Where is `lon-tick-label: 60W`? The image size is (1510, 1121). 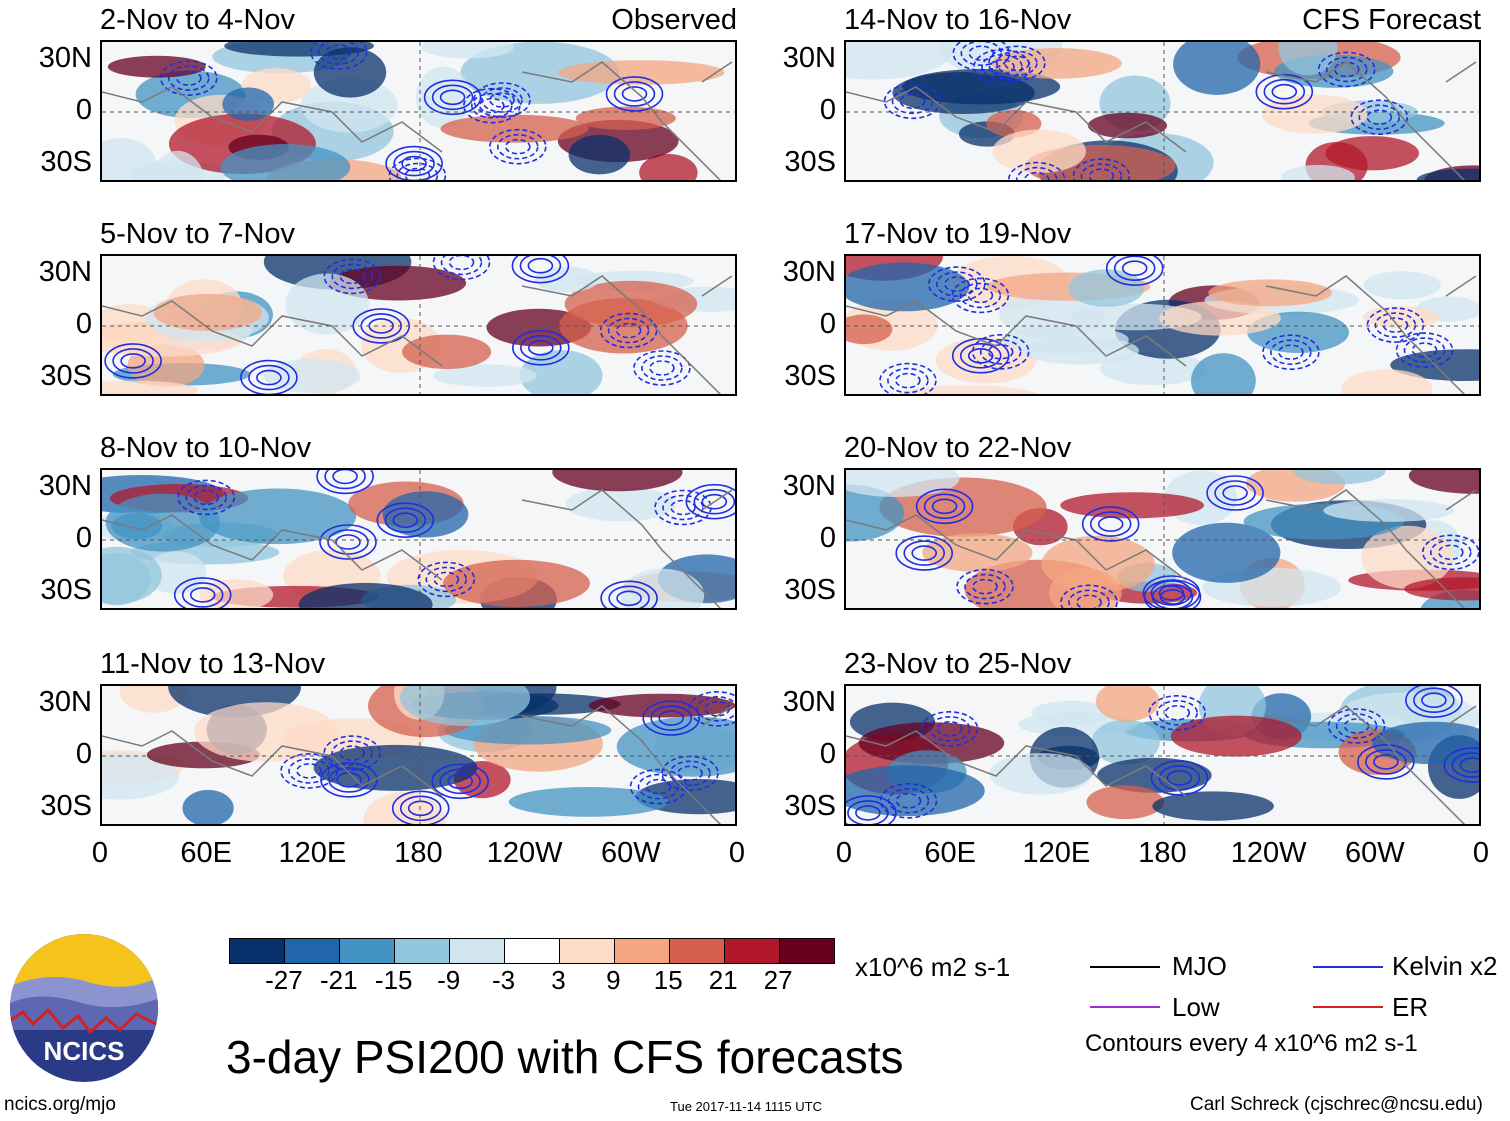 lon-tick-label: 60W is located at coordinates (1375, 853).